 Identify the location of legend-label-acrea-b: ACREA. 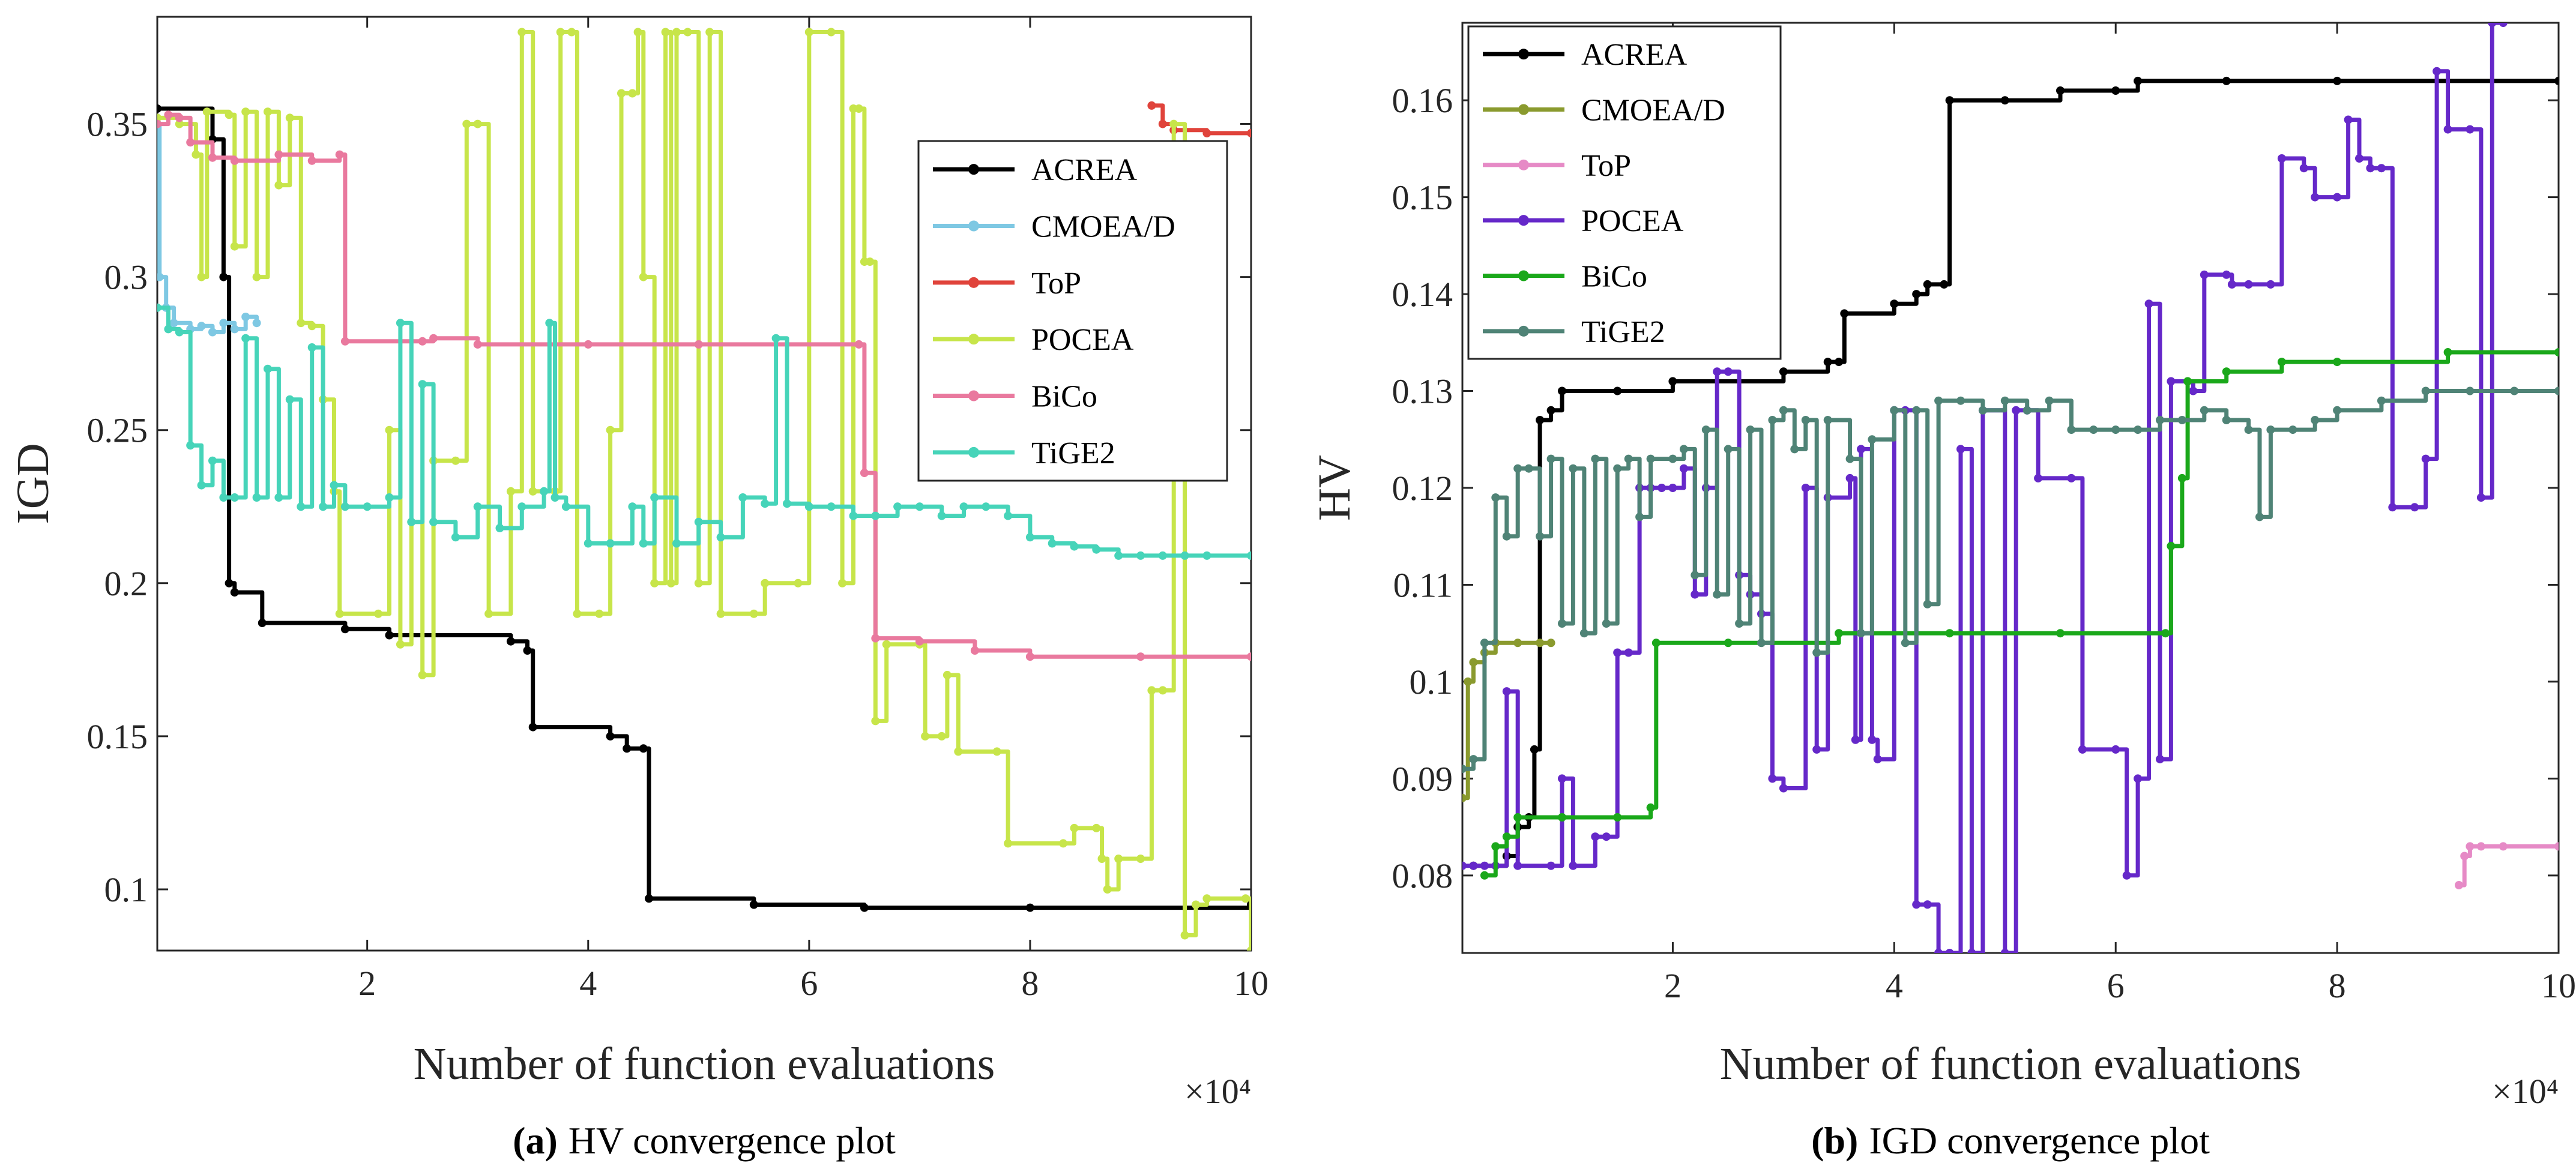
(1634, 55).